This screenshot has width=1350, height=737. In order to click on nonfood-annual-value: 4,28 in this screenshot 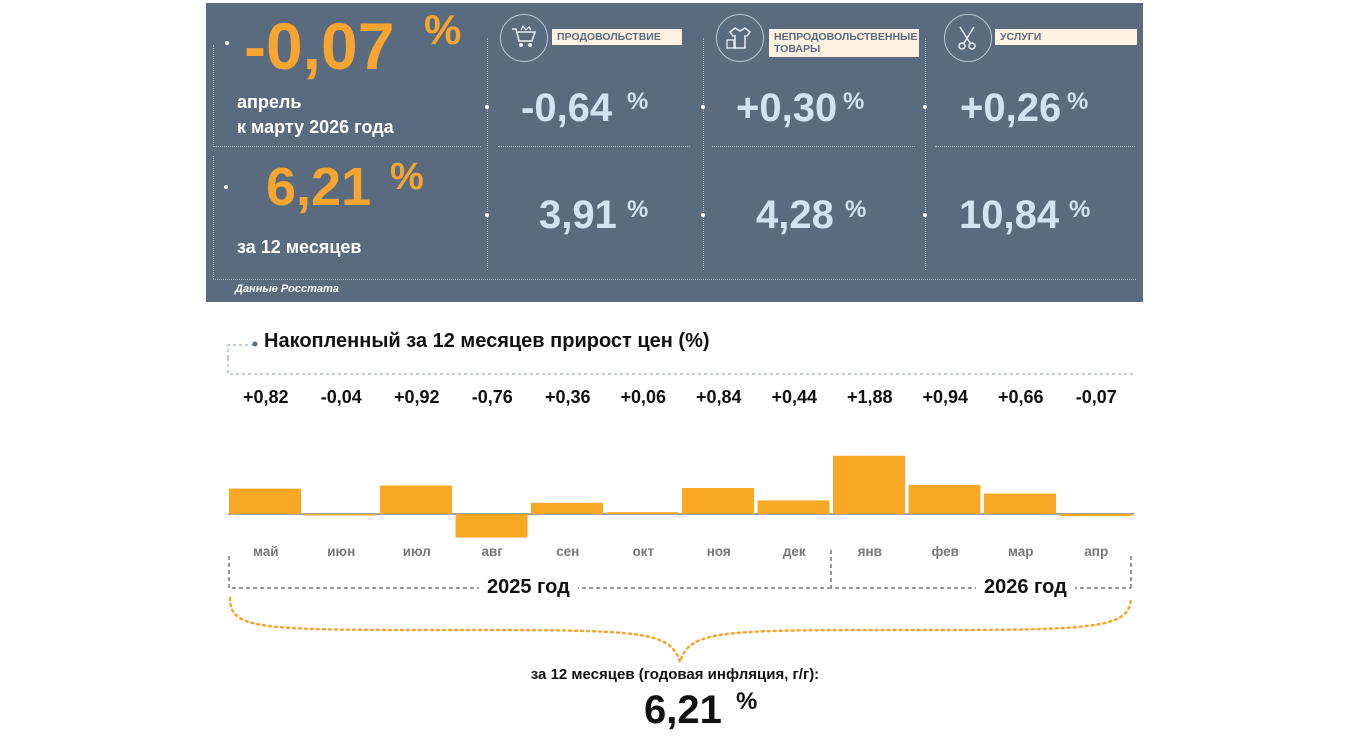, I will do `click(795, 215)`.